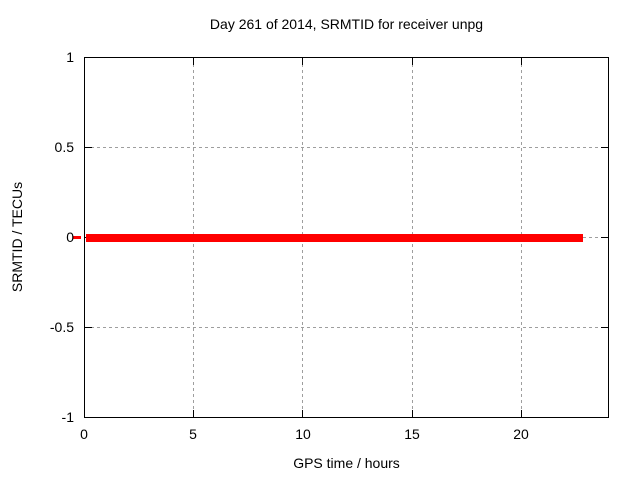 This screenshot has height=480, width=640. Describe the element at coordinates (70, 237) in the screenshot. I see `y-tick-label: 0` at that location.